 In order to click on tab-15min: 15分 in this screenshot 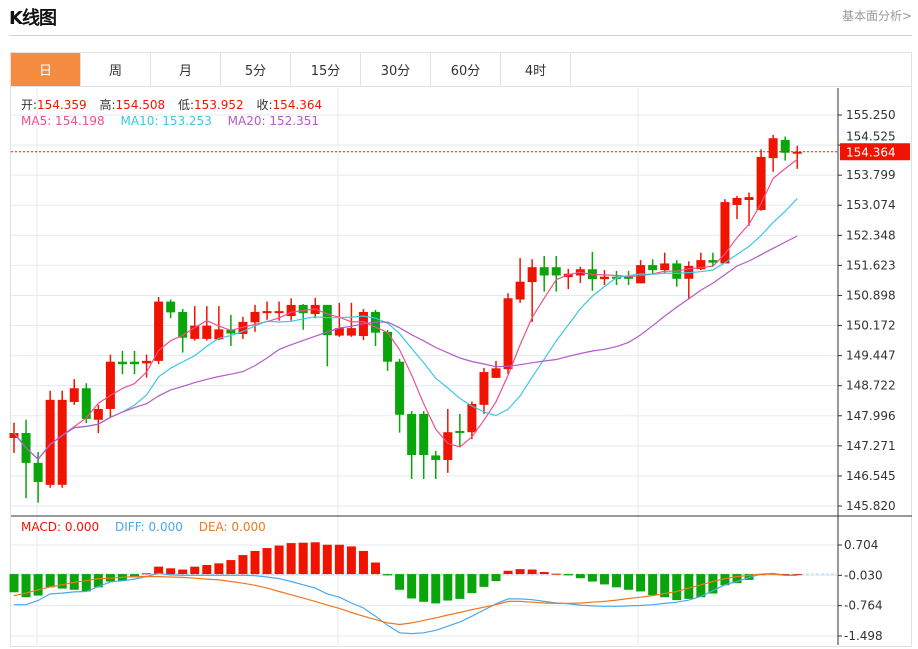, I will do `click(326, 69)`.